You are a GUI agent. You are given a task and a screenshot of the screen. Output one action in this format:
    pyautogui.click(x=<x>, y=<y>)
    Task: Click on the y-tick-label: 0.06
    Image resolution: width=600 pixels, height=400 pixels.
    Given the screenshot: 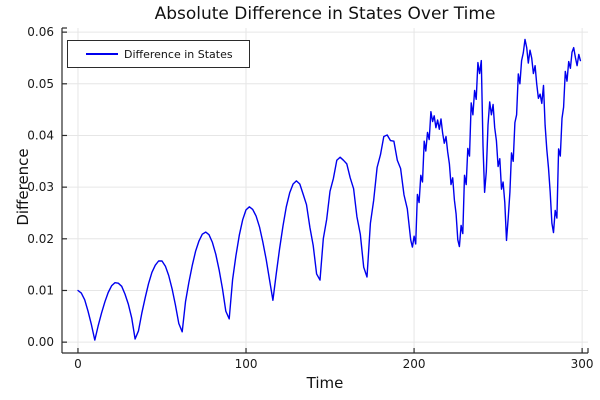 What is the action you would take?
    pyautogui.click(x=40, y=32)
    